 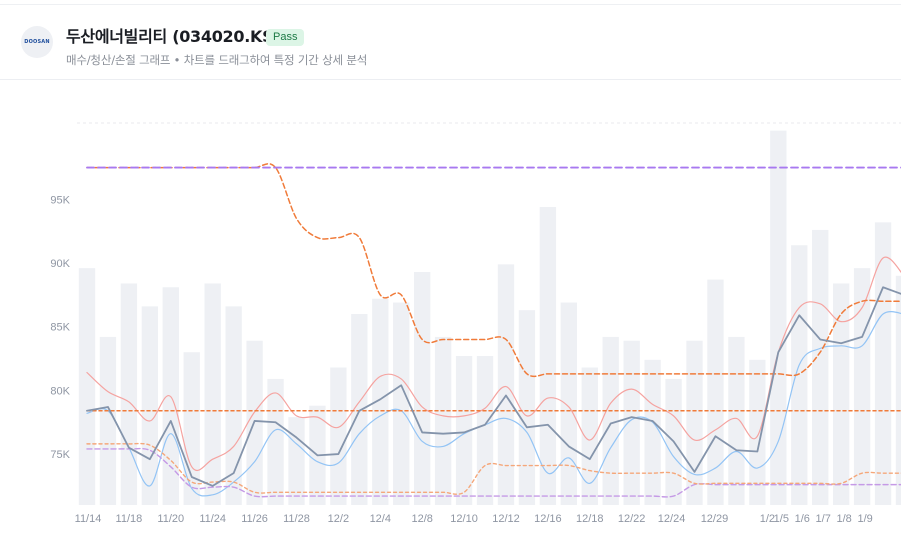 What do you see at coordinates (173, 36) in the screenshot?
I see `page-title: 두산에너빌리티 (034020.KS)` at bounding box center [173, 36].